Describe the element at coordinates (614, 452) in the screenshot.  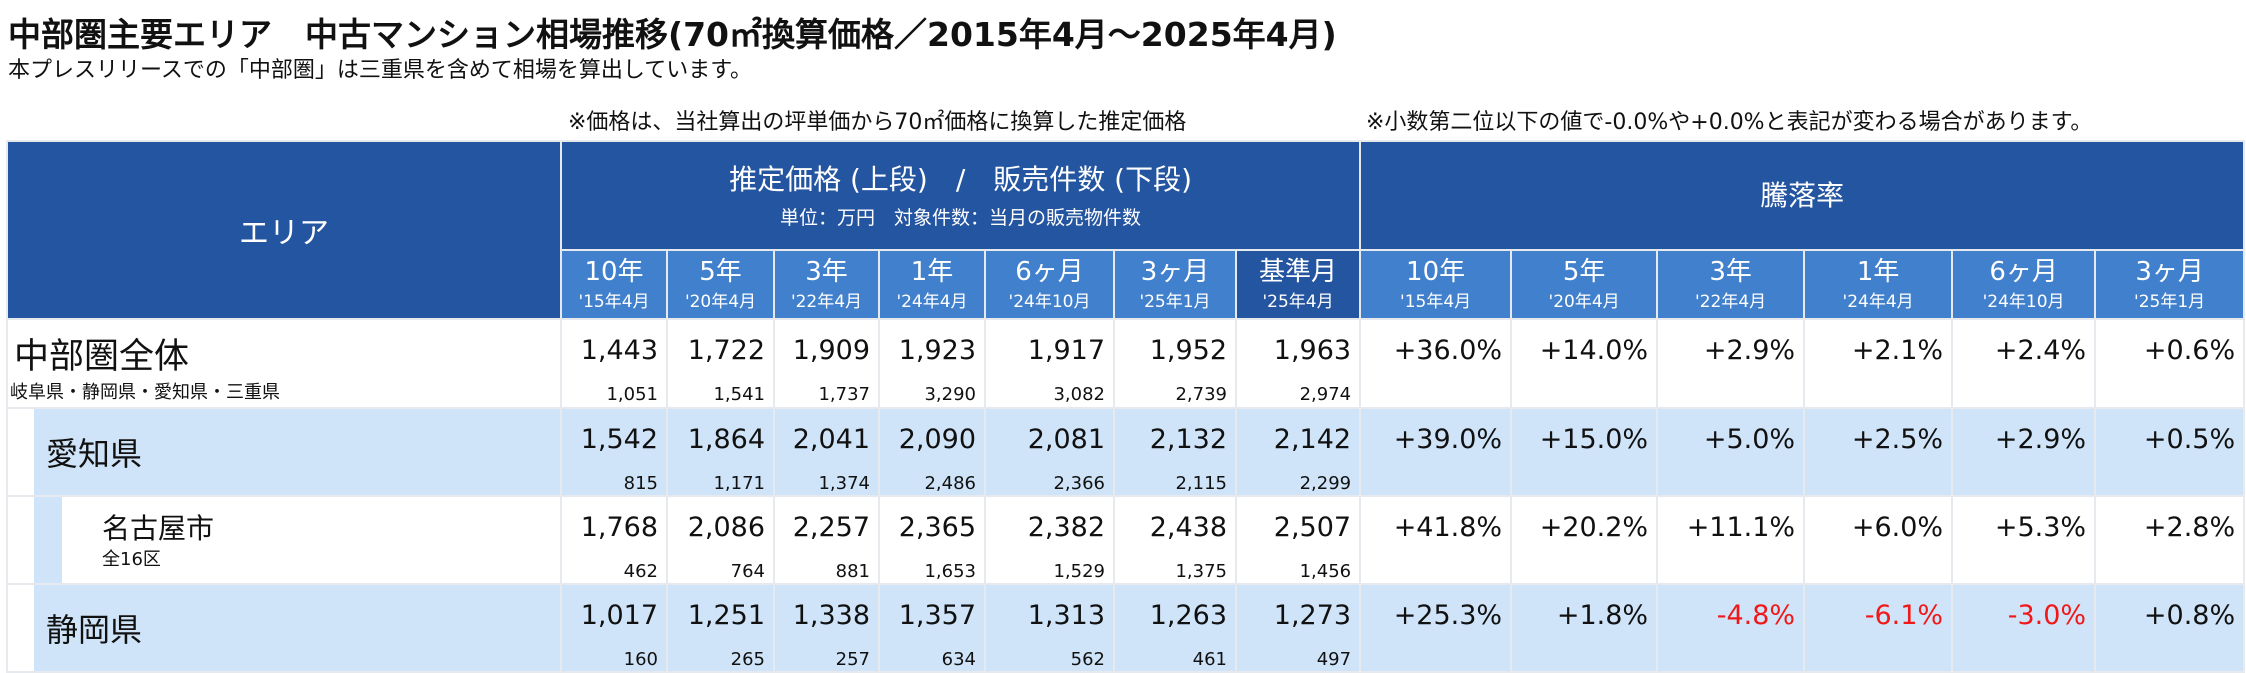
I see `price-cell: 1,542 815` at that location.